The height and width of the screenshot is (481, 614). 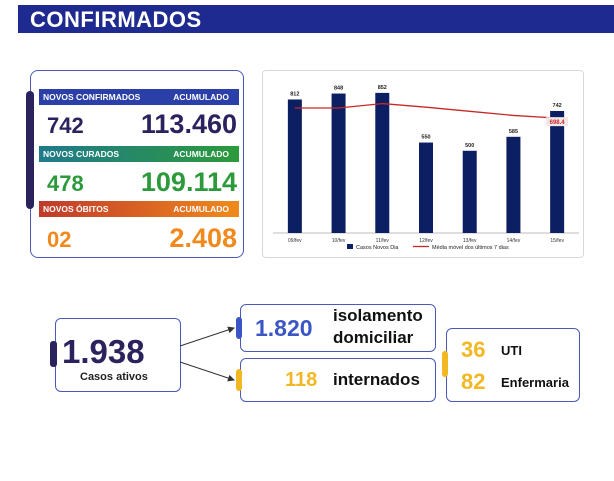 I want to click on x-tick-12/fev: 12/fev, so click(x=426, y=241).